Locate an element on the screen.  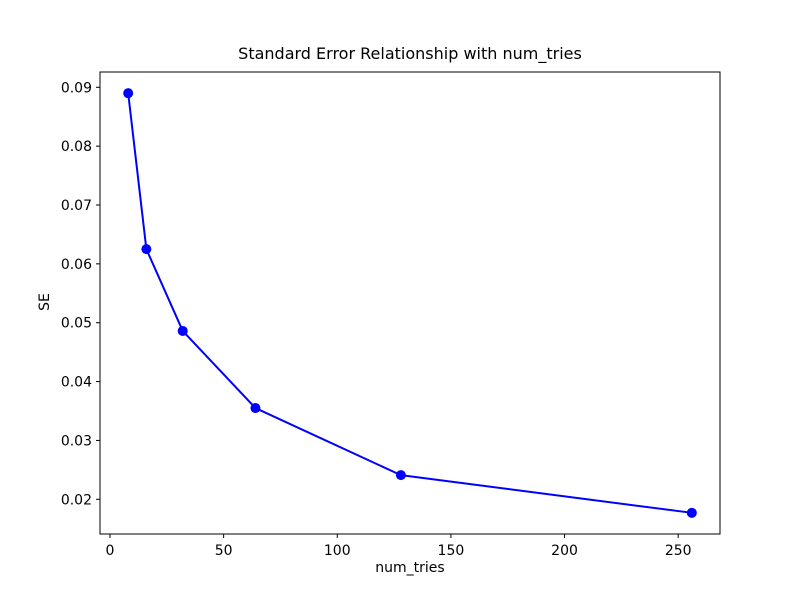
x-tick-label: 100 is located at coordinates (337, 551).